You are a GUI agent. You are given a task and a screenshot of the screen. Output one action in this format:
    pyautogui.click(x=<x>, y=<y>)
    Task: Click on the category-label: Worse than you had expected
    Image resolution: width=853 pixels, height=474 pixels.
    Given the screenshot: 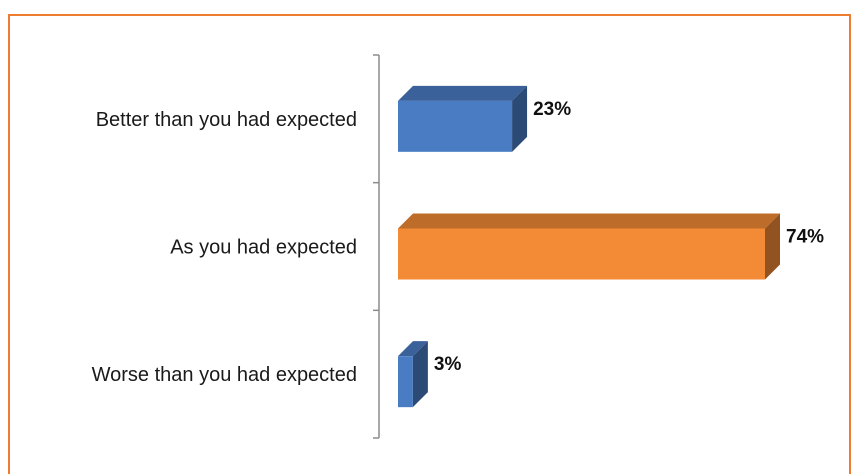 What is the action you would take?
    pyautogui.click(x=224, y=375)
    